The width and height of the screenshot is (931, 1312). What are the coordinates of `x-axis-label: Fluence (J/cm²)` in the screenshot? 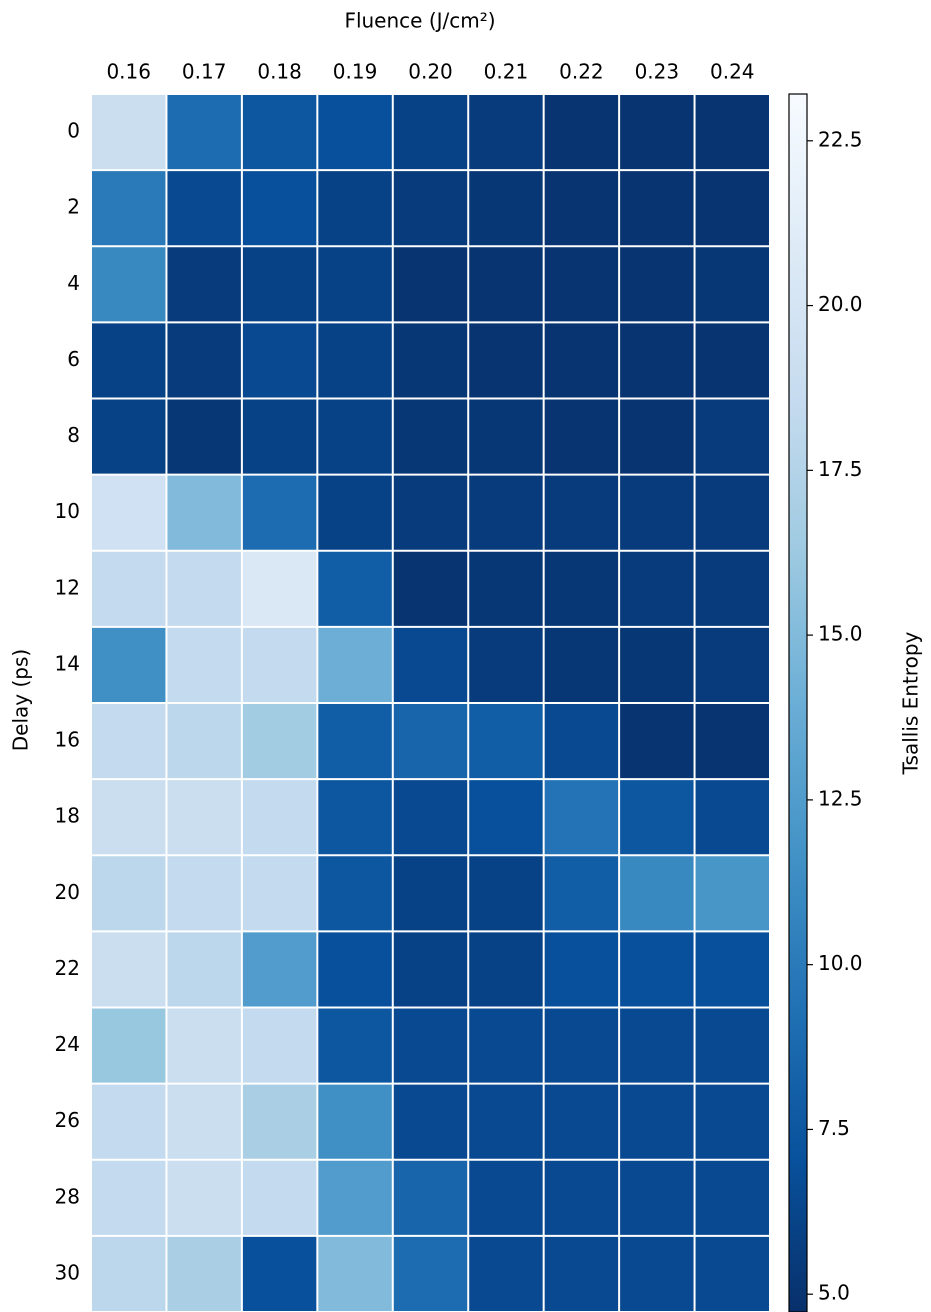 It's located at (419, 21).